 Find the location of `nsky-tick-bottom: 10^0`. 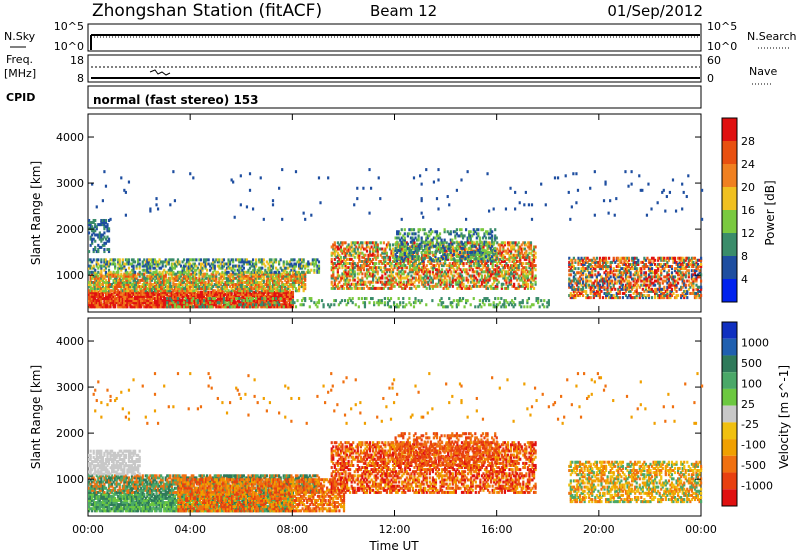

nsky-tick-bottom: 10^0 is located at coordinates (69, 46).